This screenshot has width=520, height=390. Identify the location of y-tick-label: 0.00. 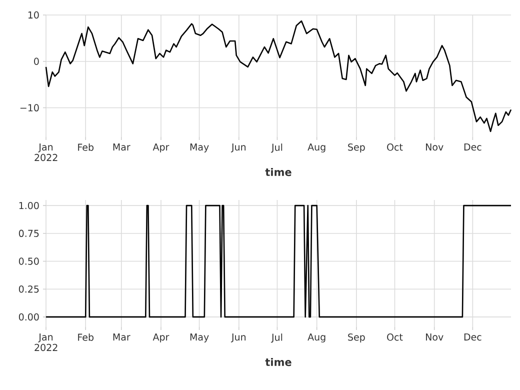
(28, 317).